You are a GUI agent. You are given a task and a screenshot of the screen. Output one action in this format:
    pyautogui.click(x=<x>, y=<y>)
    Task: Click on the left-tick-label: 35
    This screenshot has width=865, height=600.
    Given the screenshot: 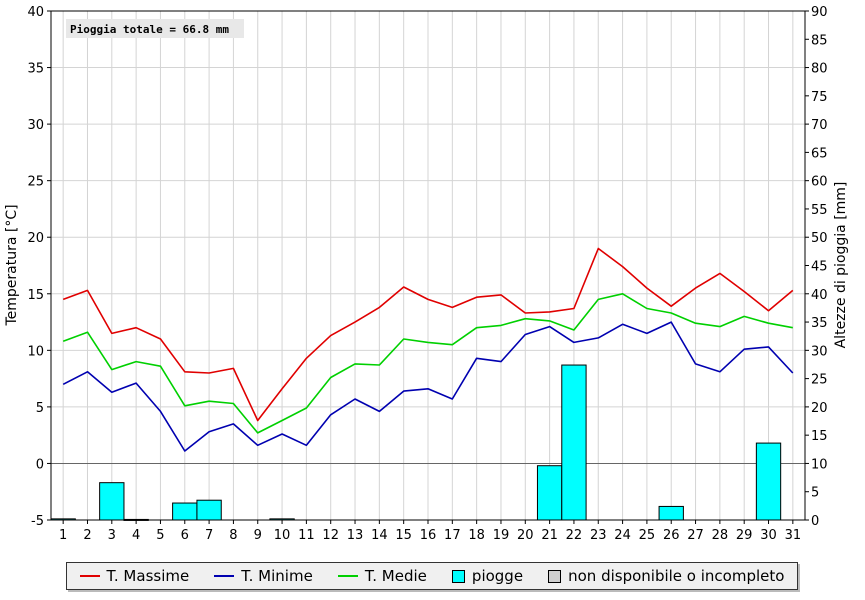 What is the action you would take?
    pyautogui.click(x=35, y=69)
    